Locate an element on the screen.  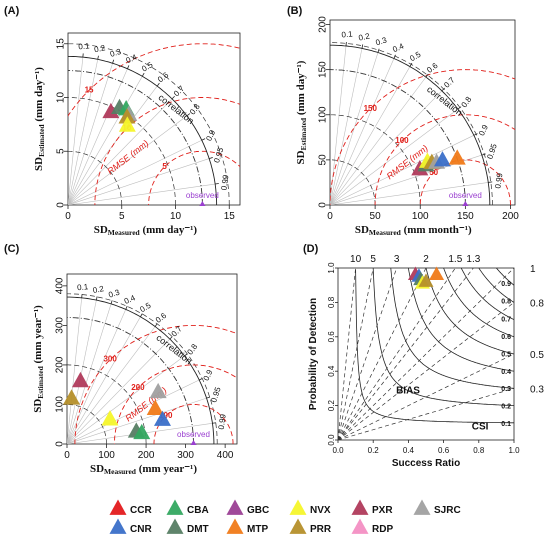
x-axis-title-unit: (mm month⁻¹) is located at coordinates (436, 230).